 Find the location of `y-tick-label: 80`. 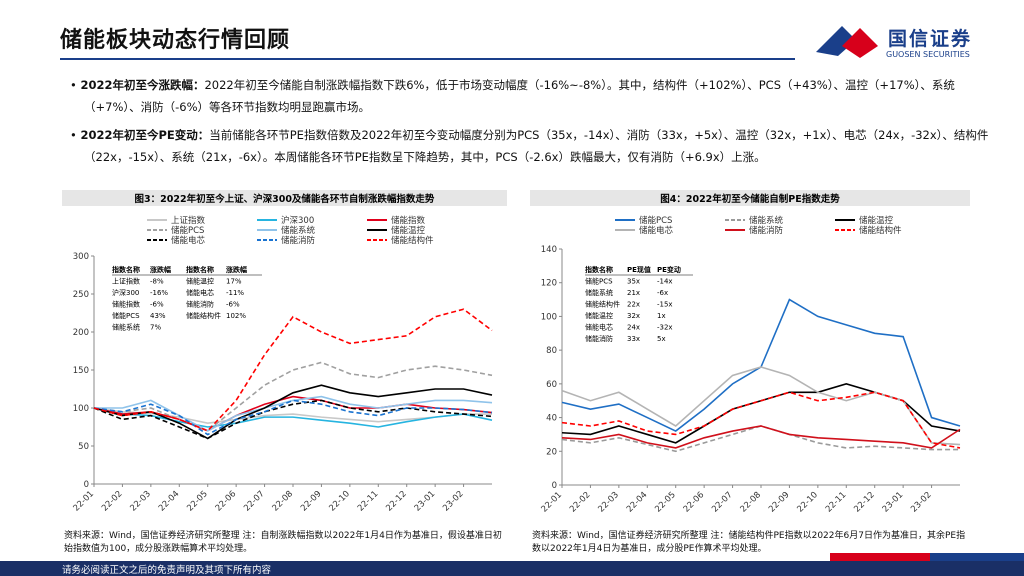

y-tick-label: 80 is located at coordinates (551, 351).